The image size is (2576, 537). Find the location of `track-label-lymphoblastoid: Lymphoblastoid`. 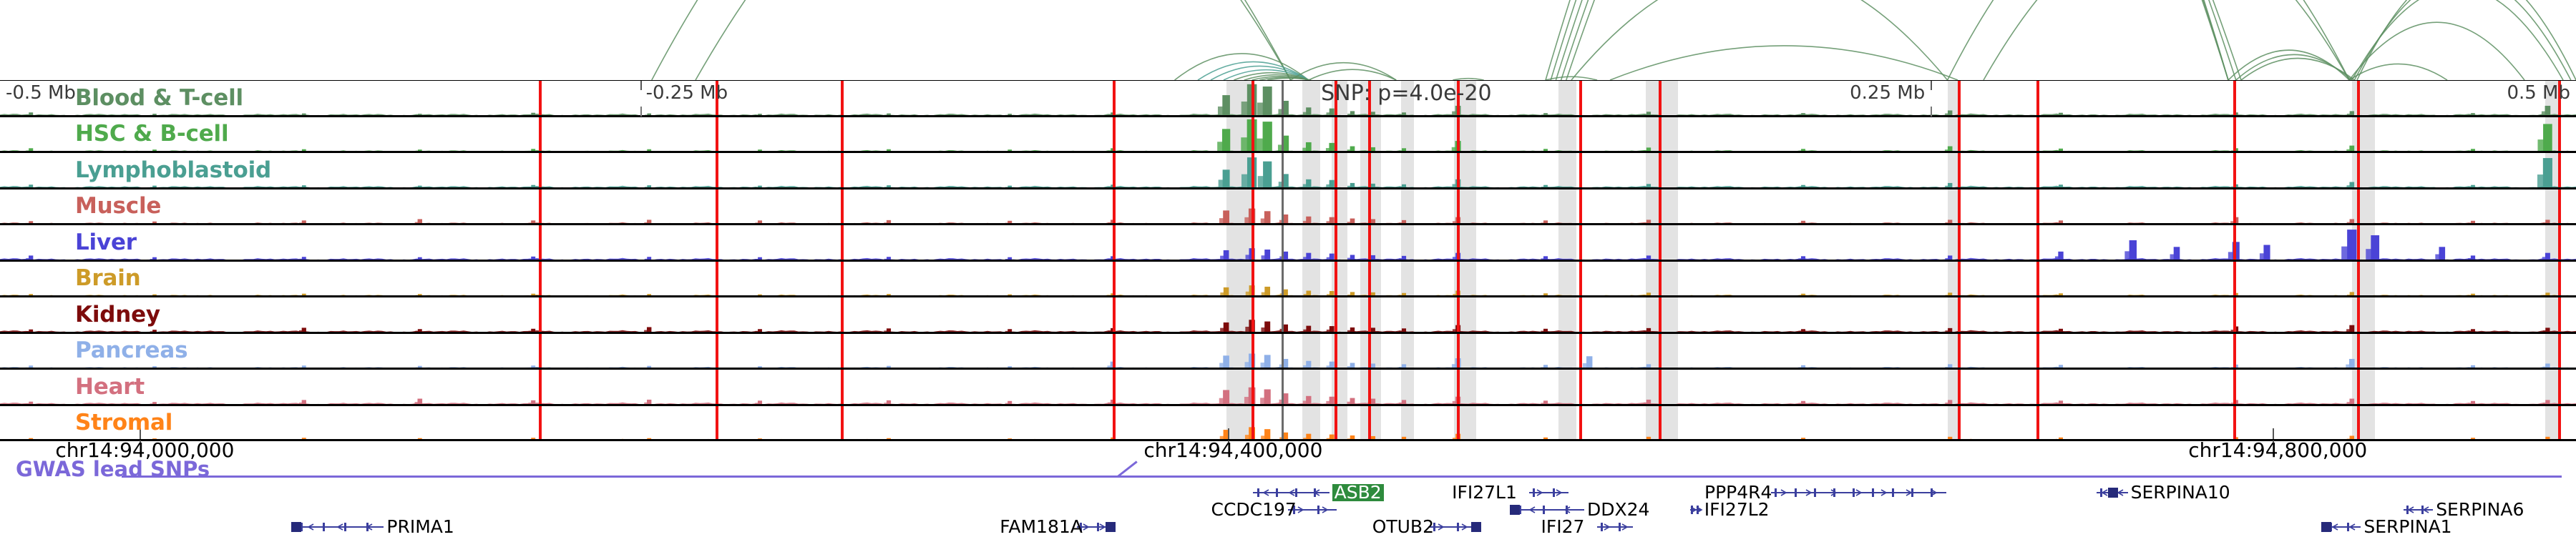

track-label-lymphoblastoid: Lymphoblastoid is located at coordinates (173, 170).